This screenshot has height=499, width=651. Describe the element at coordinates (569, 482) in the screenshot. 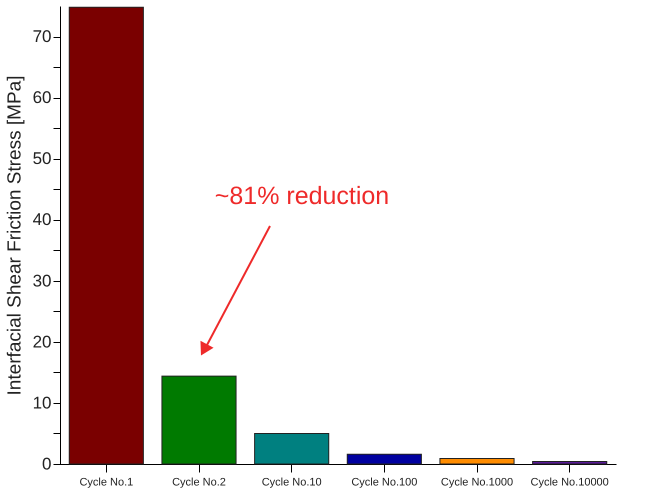

I see `x-tick-label: Cycle No.10000` at that location.